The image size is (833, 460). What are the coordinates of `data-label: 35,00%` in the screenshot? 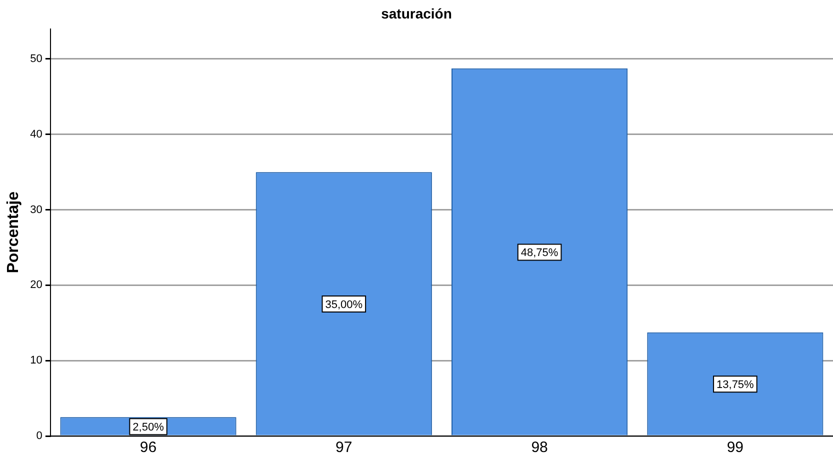 It's located at (344, 305).